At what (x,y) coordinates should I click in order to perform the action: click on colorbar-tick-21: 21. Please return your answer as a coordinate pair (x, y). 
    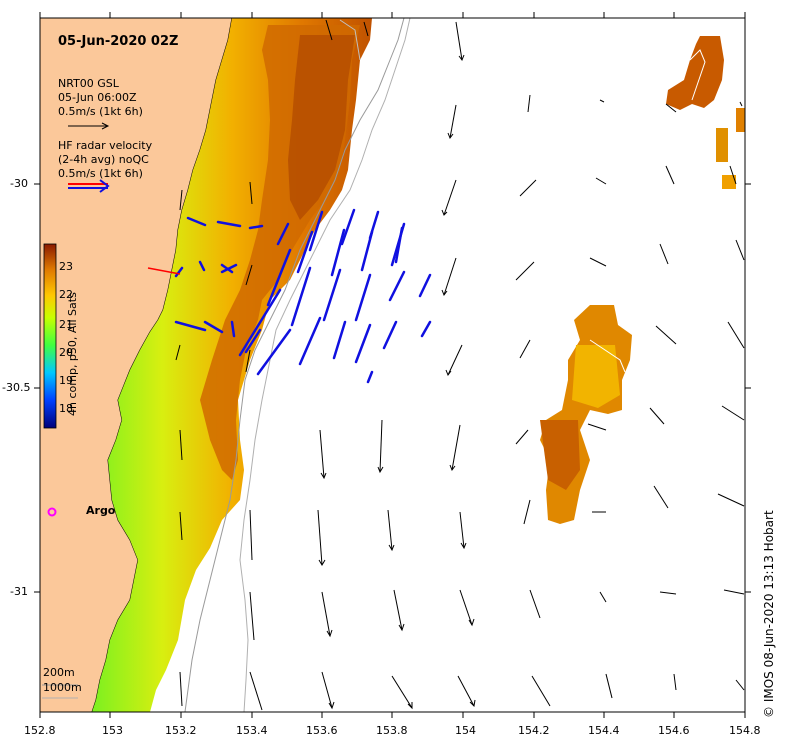
    Looking at the image, I should click on (66, 324).